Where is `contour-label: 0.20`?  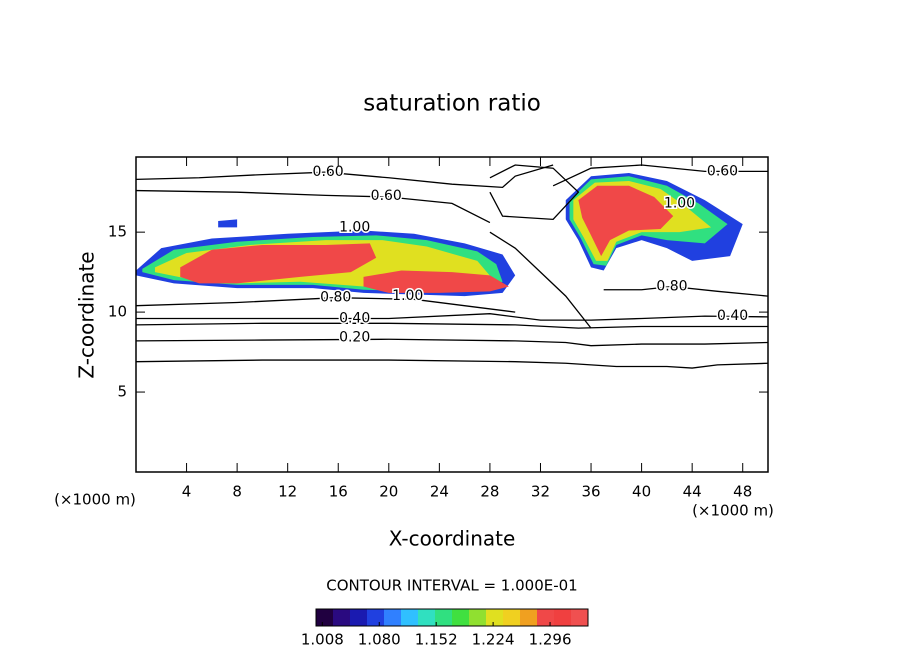
contour-label: 0.20 is located at coordinates (354, 338).